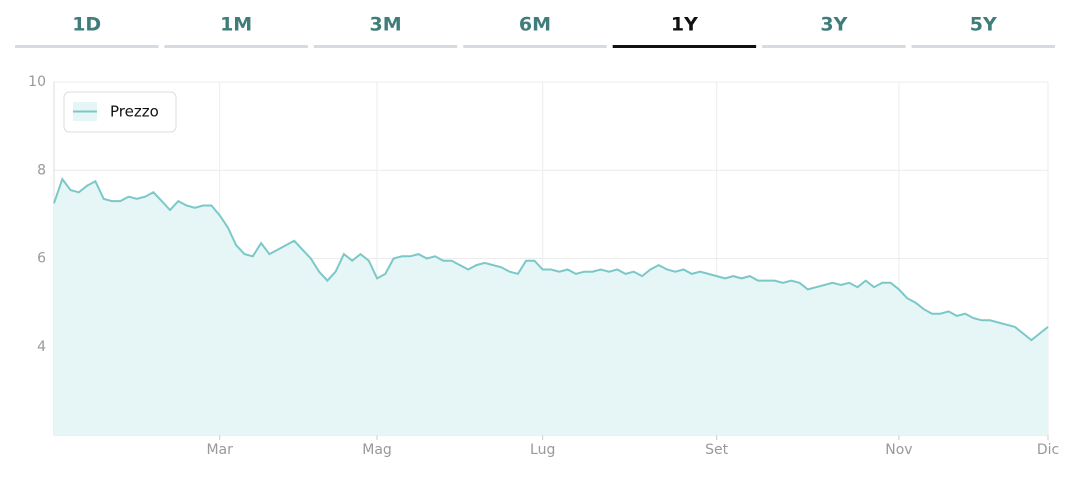 The image size is (1080, 494). Describe the element at coordinates (236, 25) in the screenshot. I see `tab-label: 1M` at that location.